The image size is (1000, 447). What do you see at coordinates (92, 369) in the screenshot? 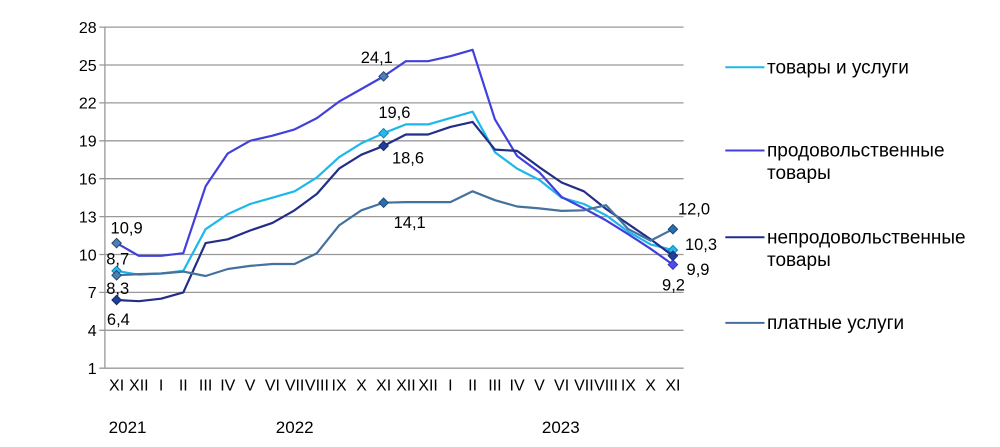
I see `svg-text: 1` at bounding box center [92, 369].